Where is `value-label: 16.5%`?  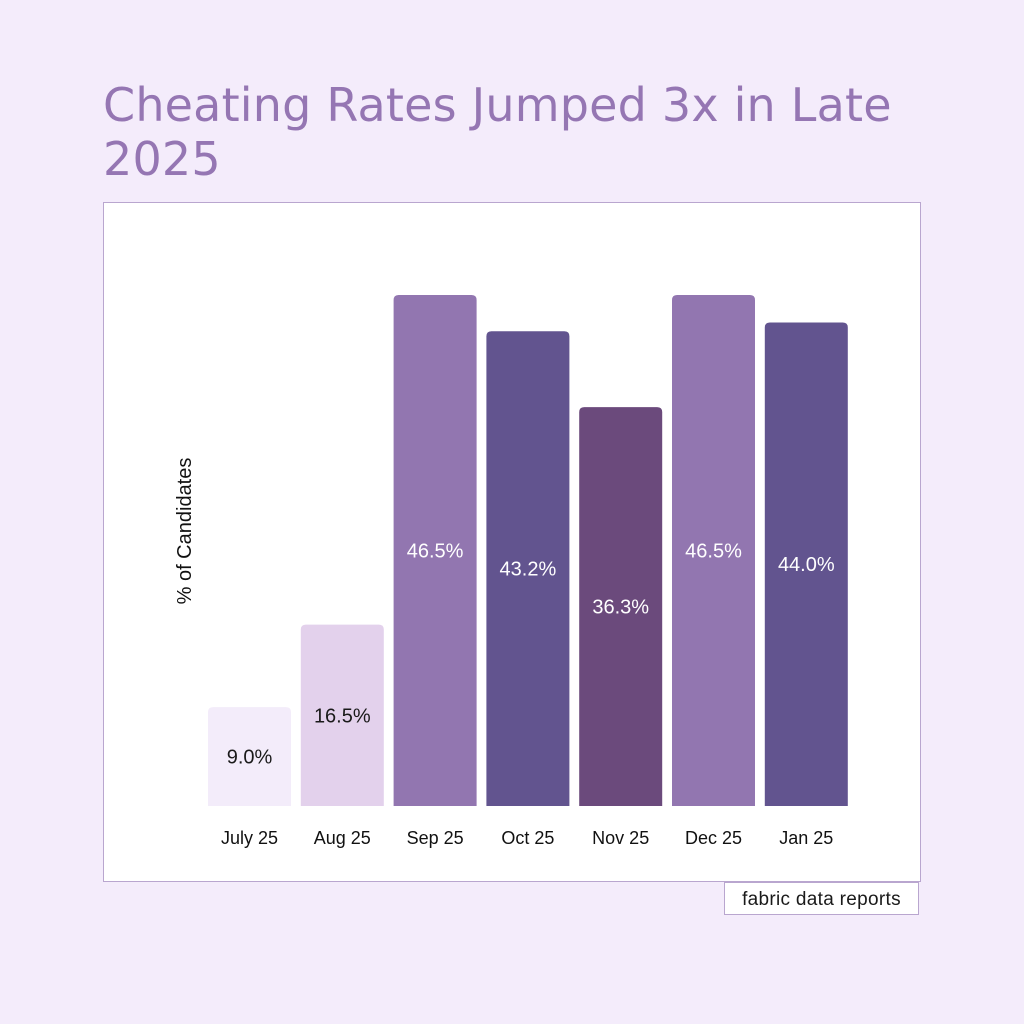 value-label: 16.5% is located at coordinates (342, 716).